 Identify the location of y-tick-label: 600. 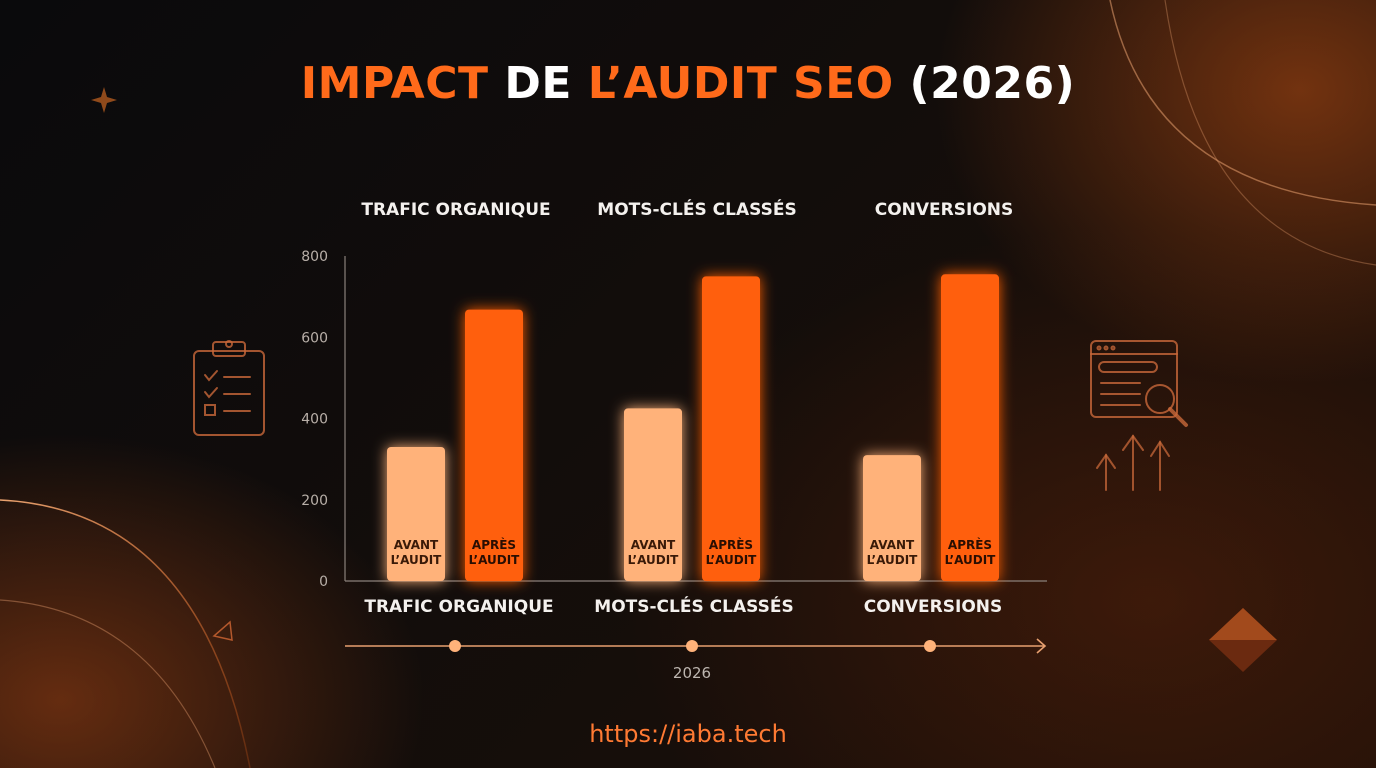
(314, 338).